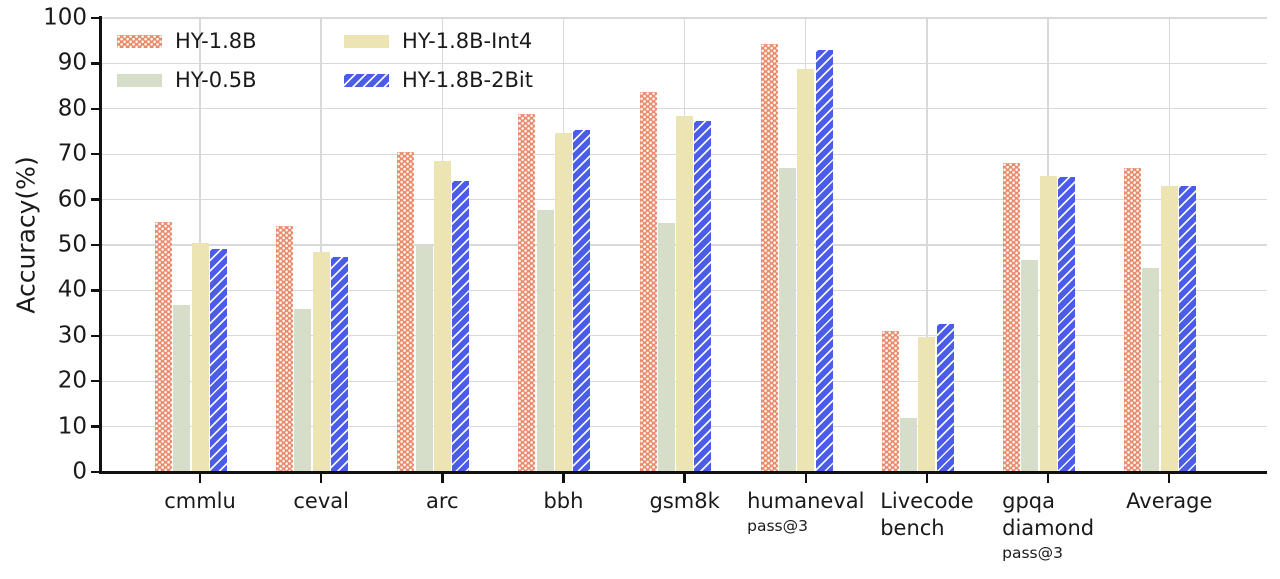 This screenshot has width=1280, height=579. I want to click on bar-hy-1.8b-2bit-gsm8k, so click(703, 296).